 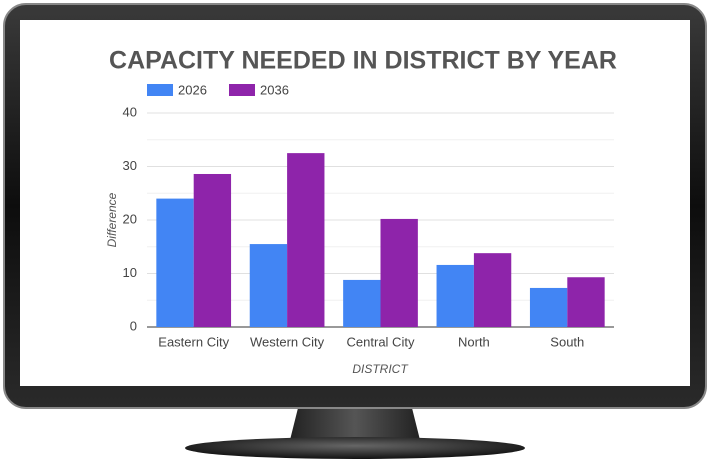 I want to click on x-tick-label: North, so click(x=474, y=341).